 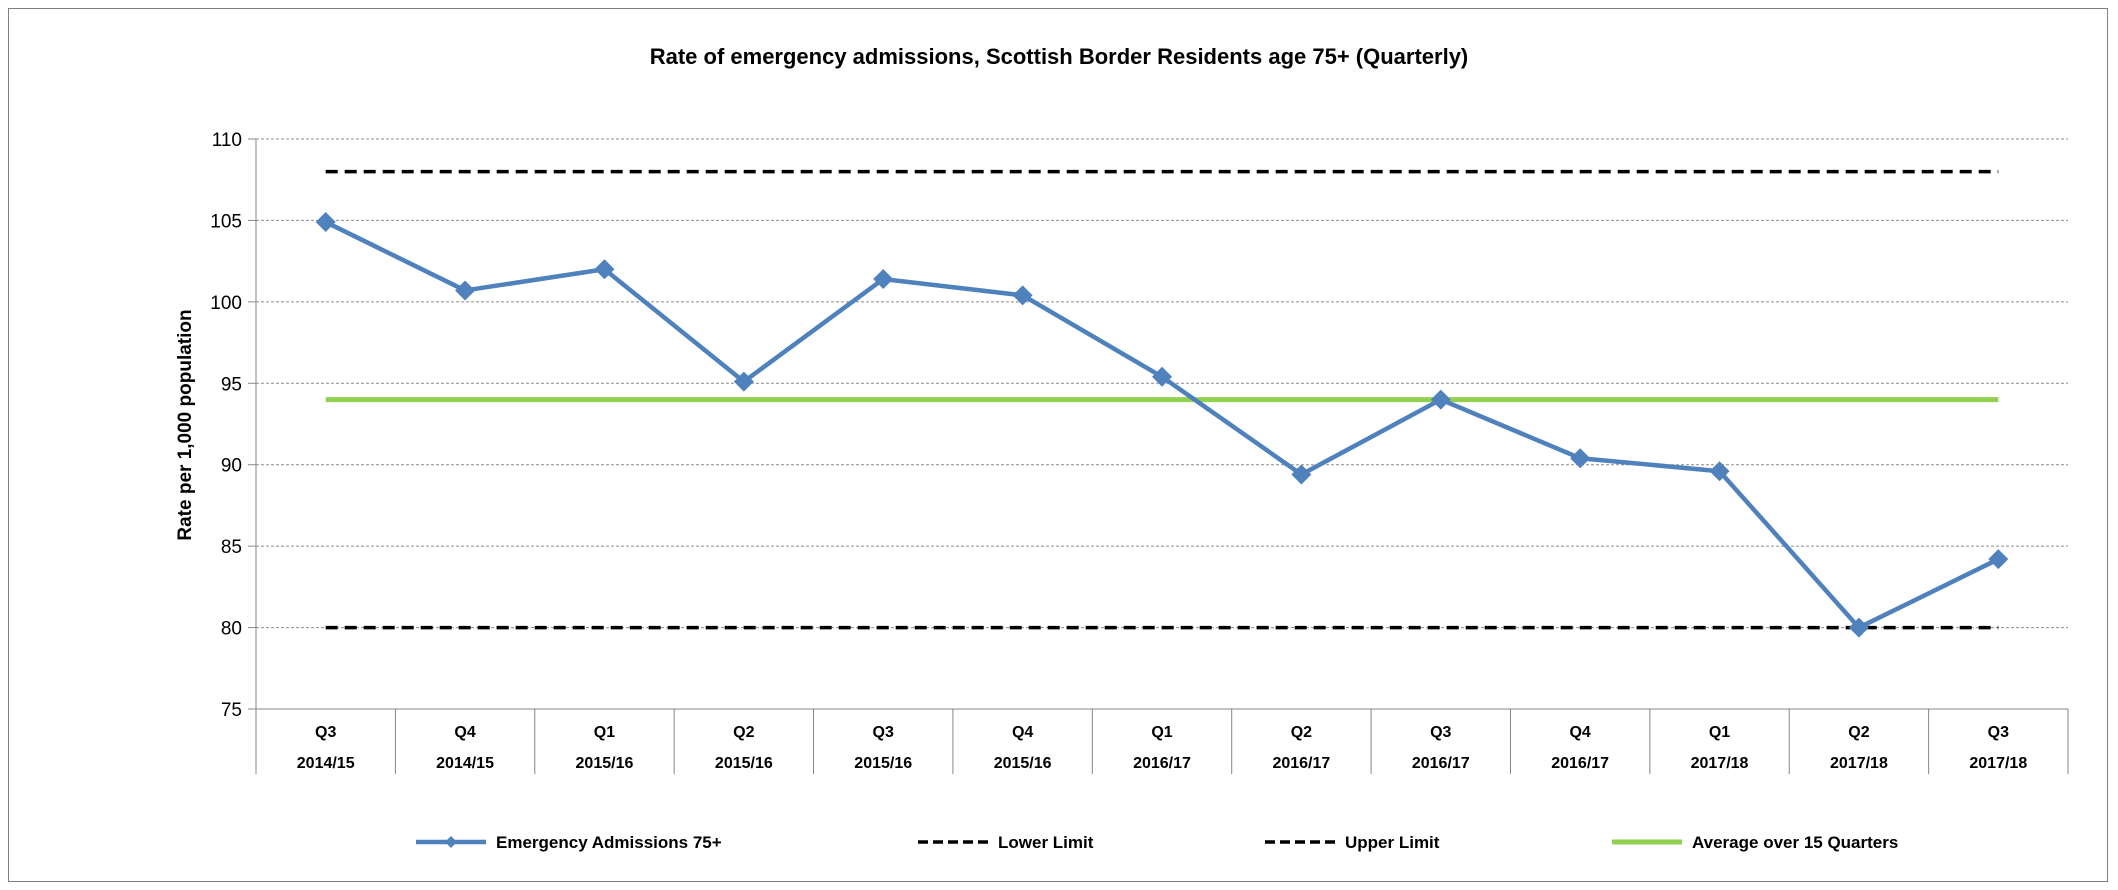 What do you see at coordinates (231, 466) in the screenshot?
I see `y-tick-label: 90` at bounding box center [231, 466].